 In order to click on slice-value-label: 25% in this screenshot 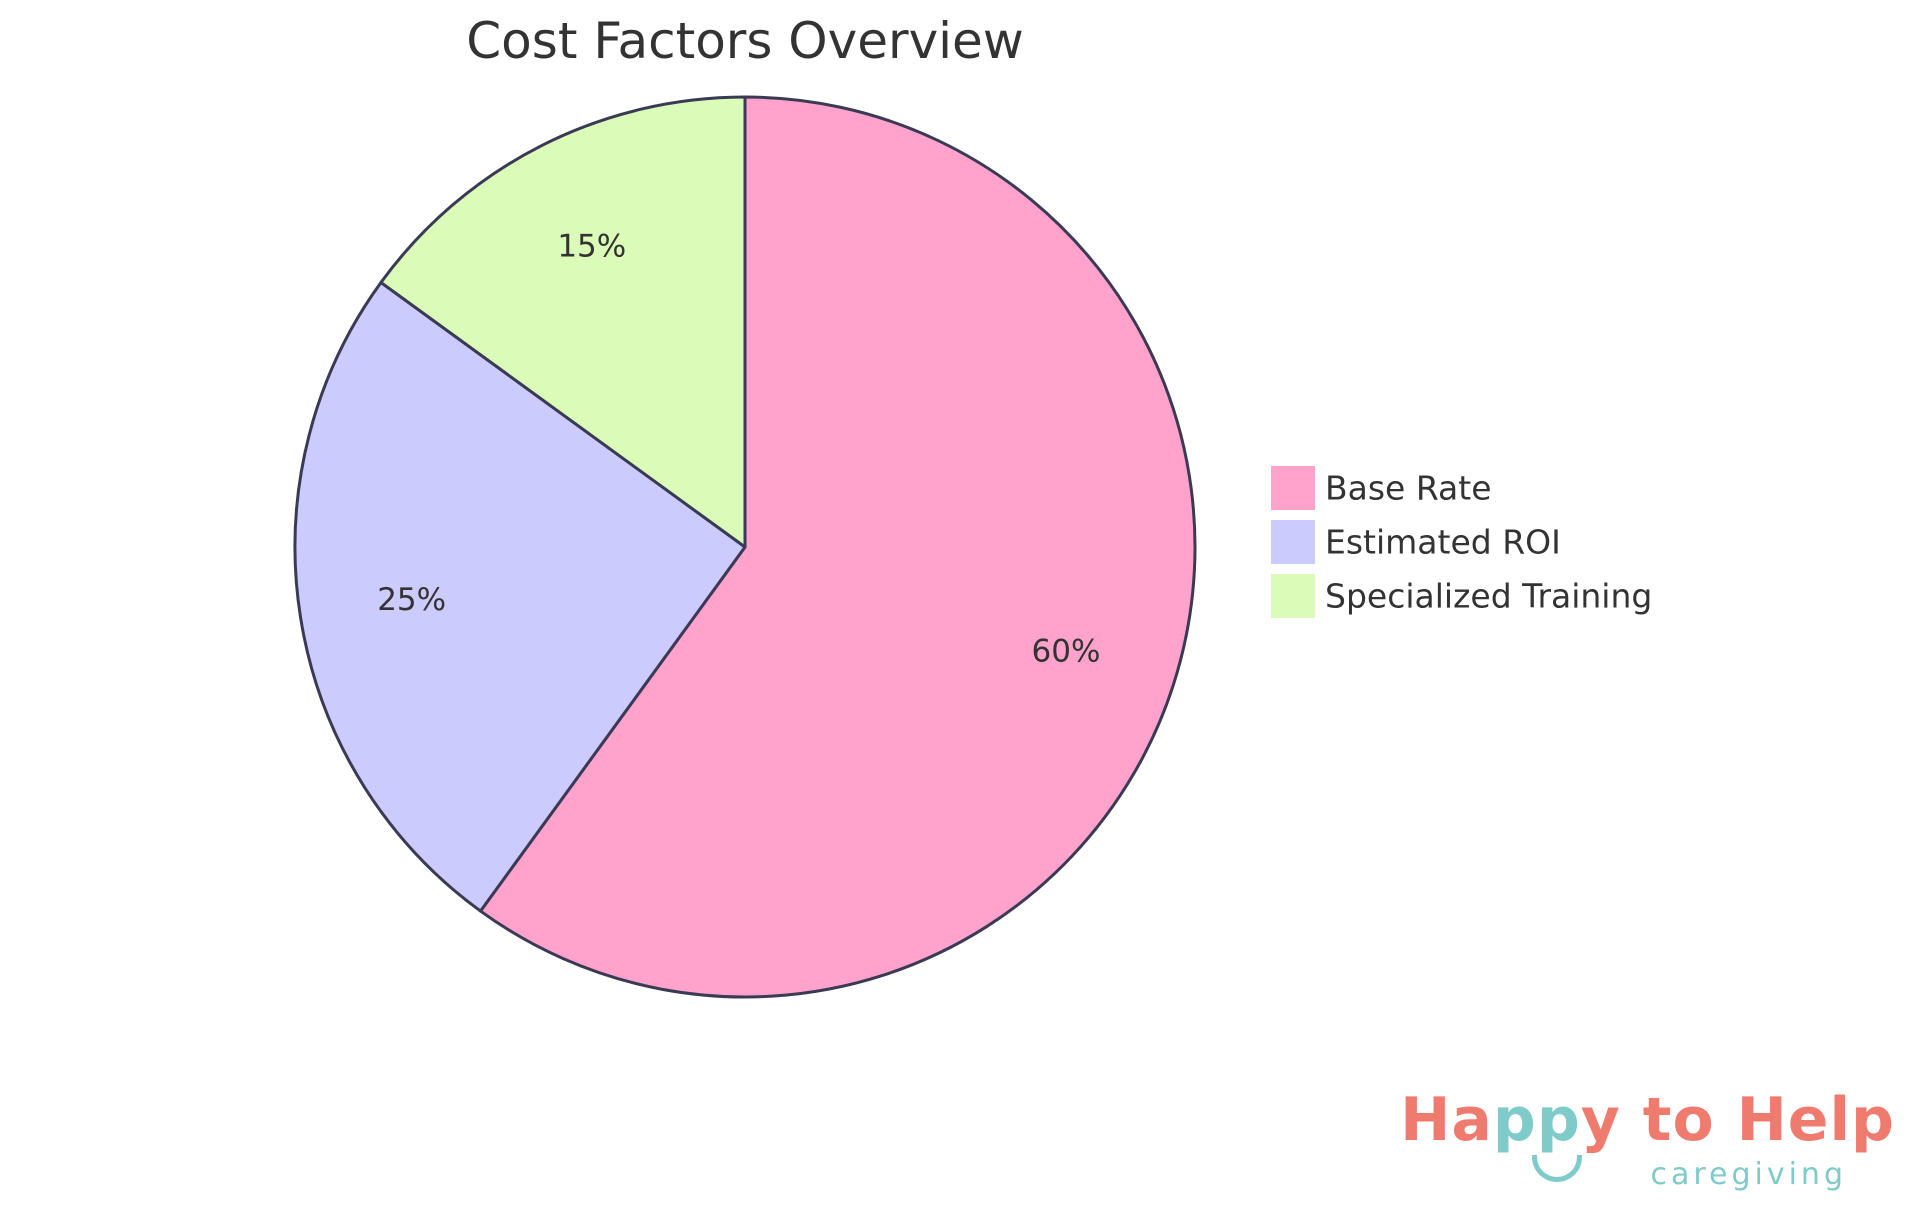, I will do `click(411, 600)`.